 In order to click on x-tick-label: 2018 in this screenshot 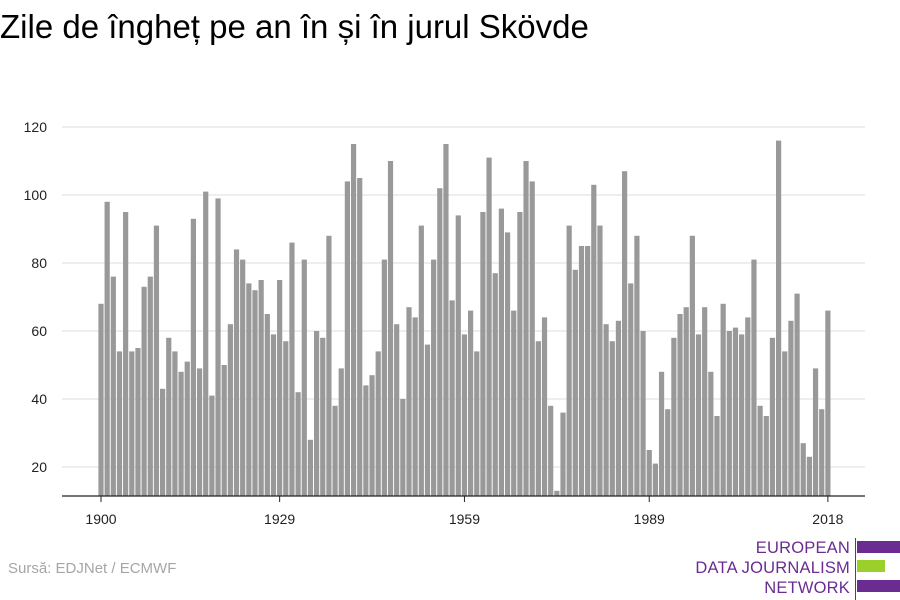, I will do `click(827, 519)`.